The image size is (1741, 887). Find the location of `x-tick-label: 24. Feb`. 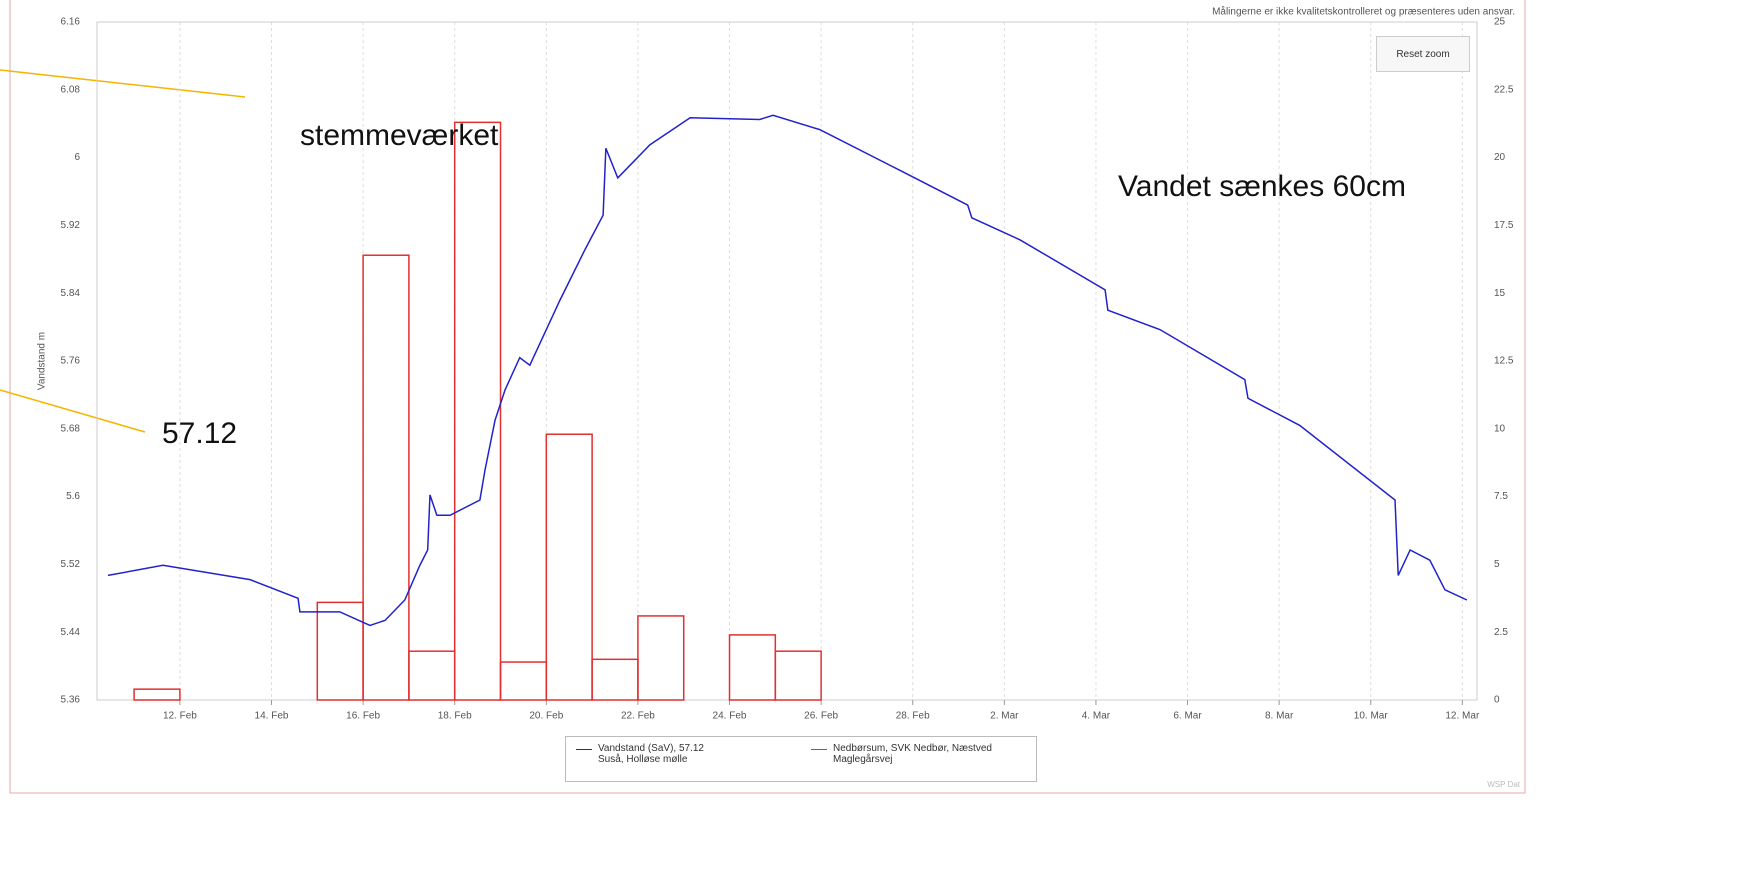

x-tick-label: 24. Feb is located at coordinates (730, 716).